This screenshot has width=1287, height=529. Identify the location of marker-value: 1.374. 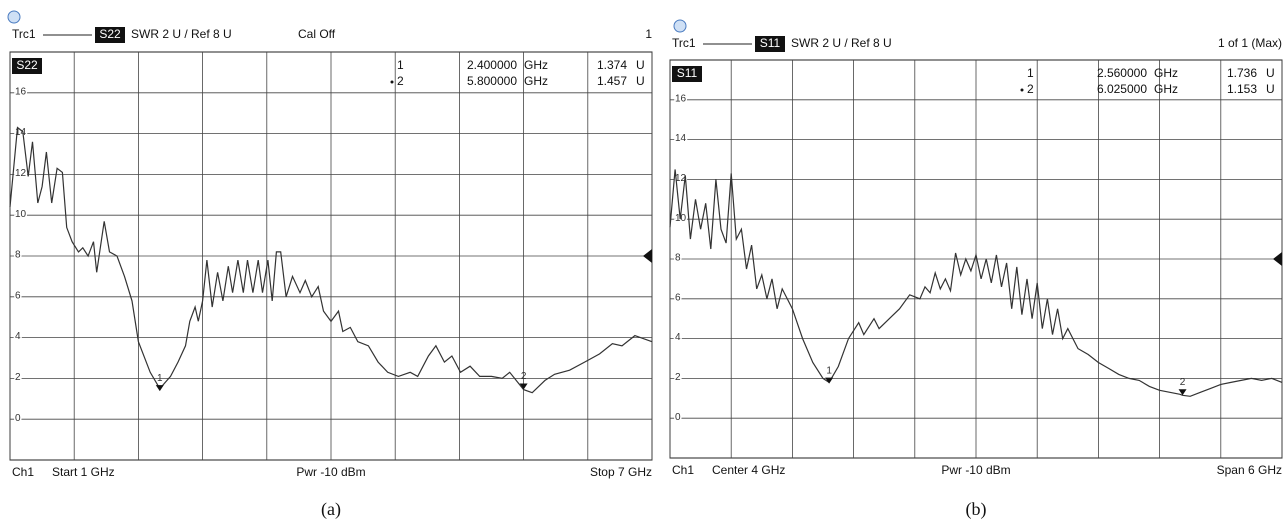
(612, 65).